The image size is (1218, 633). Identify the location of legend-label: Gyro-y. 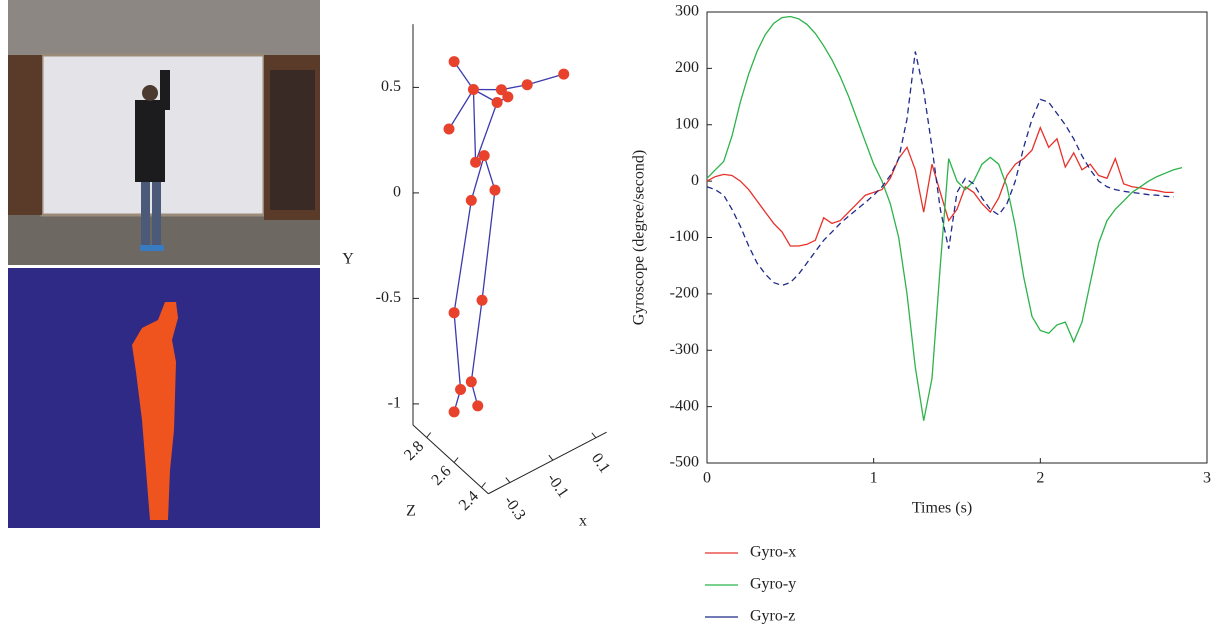
(773, 584).